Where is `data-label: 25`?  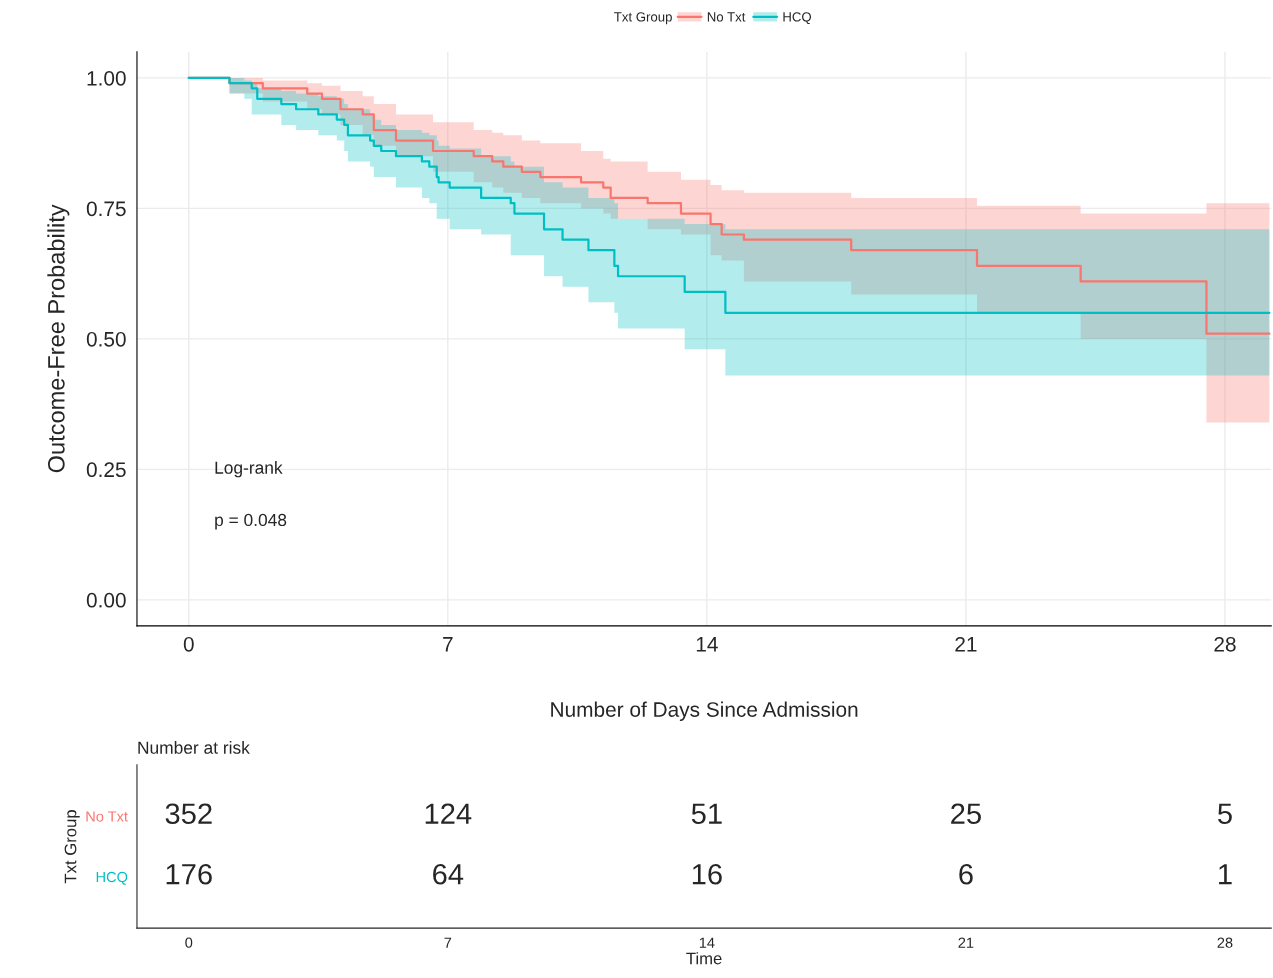 data-label: 25 is located at coordinates (966, 814).